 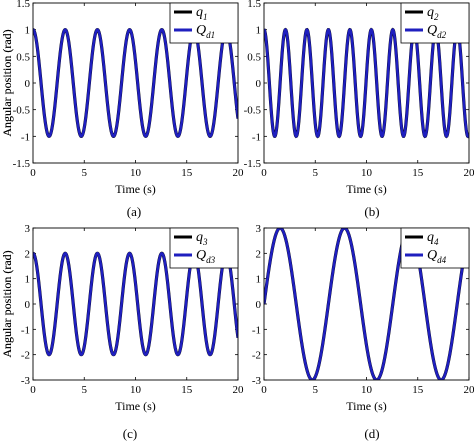 What do you see at coordinates (371, 433) in the screenshot?
I see `panel-caption: (d)` at bounding box center [371, 433].